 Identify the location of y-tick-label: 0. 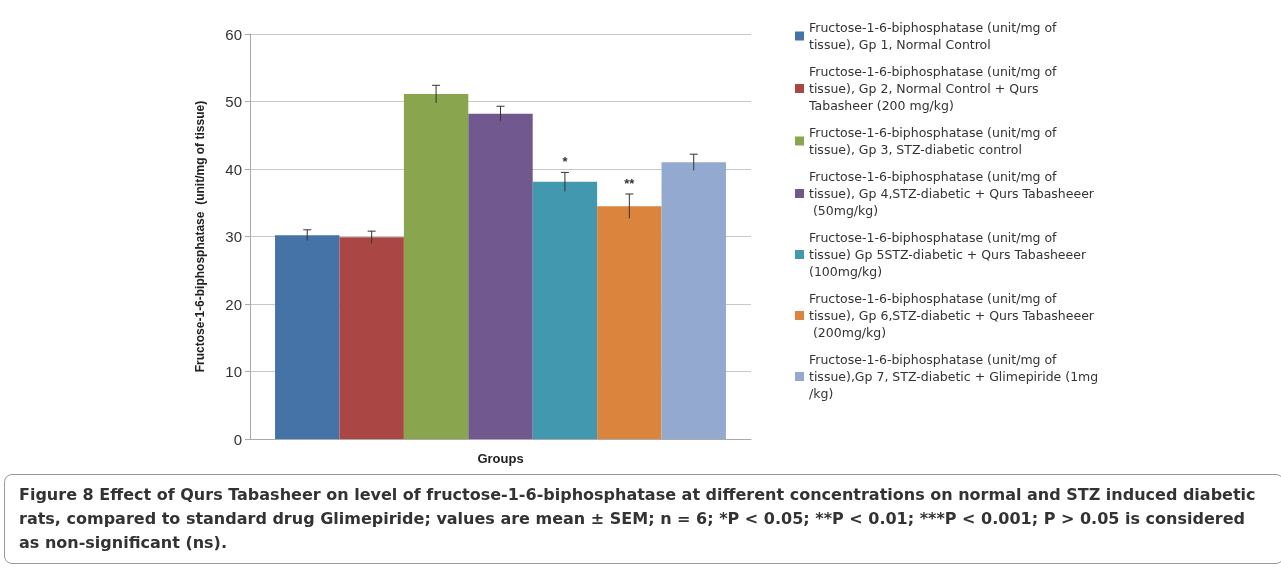
(237, 439).